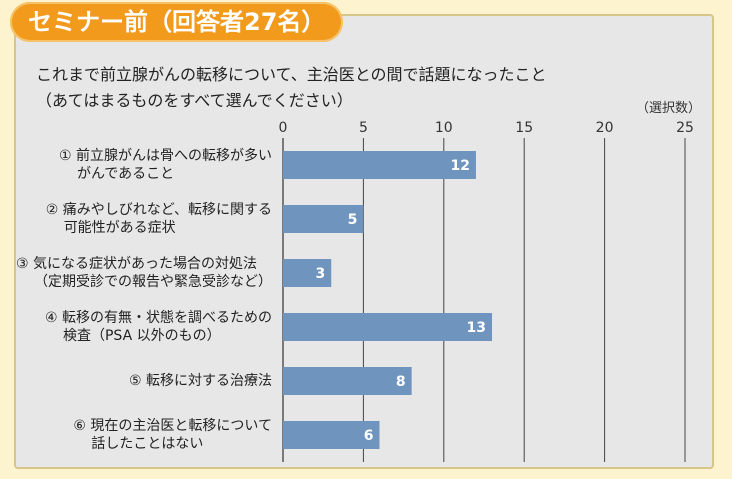 The width and height of the screenshot is (732, 479). I want to click on tick-label-15: 15, so click(524, 128).